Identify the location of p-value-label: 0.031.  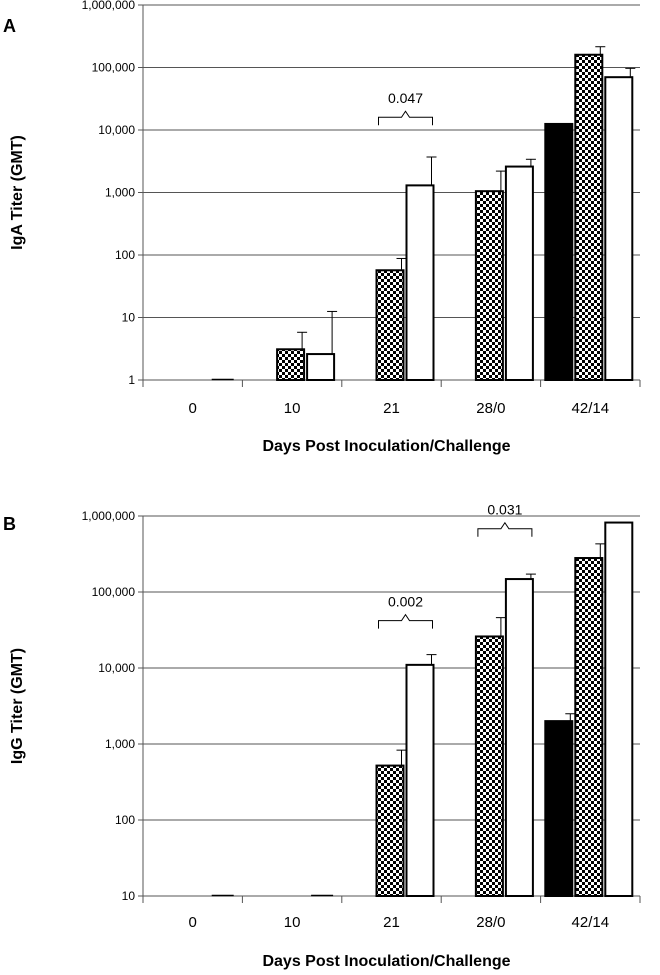
(504, 510).